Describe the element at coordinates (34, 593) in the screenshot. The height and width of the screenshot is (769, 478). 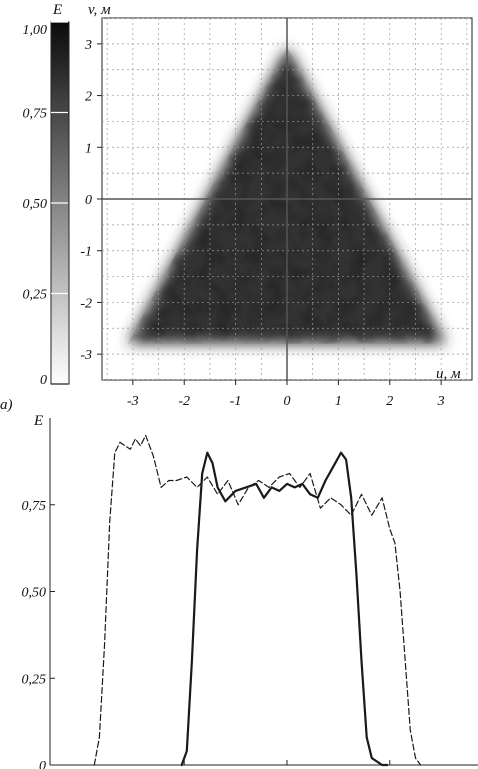
I see `profile-y-tick-label: 0,50` at that location.